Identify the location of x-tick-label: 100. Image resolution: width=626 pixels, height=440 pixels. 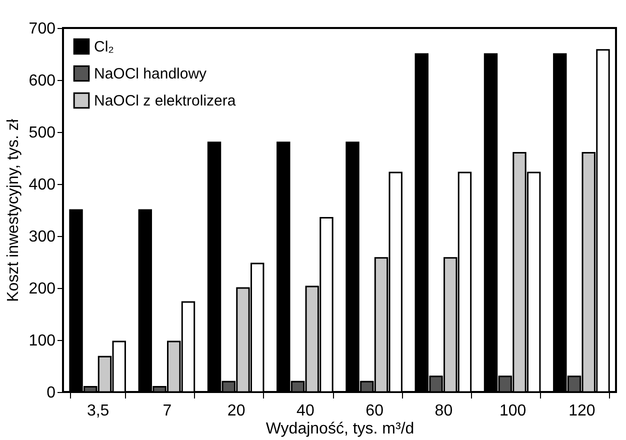
(512, 411).